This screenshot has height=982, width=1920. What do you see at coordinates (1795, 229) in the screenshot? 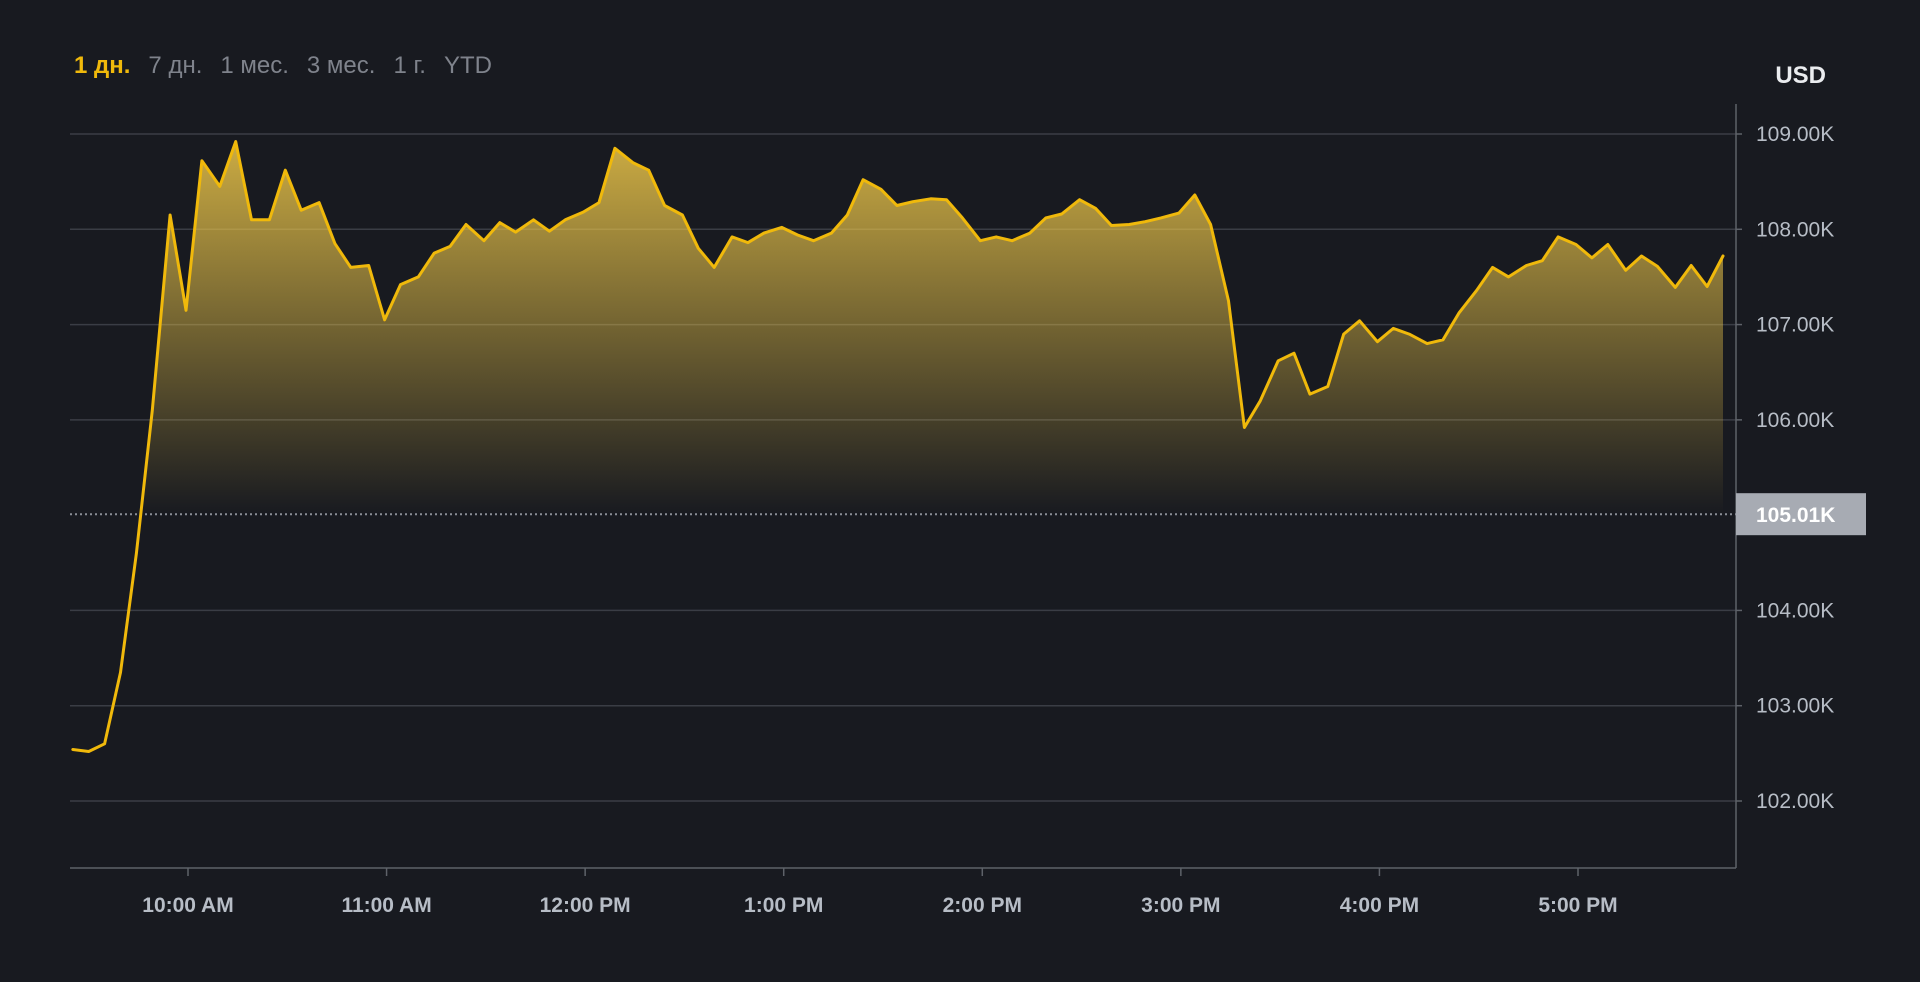
I see `y-tick-label: 108.00K` at bounding box center [1795, 229].